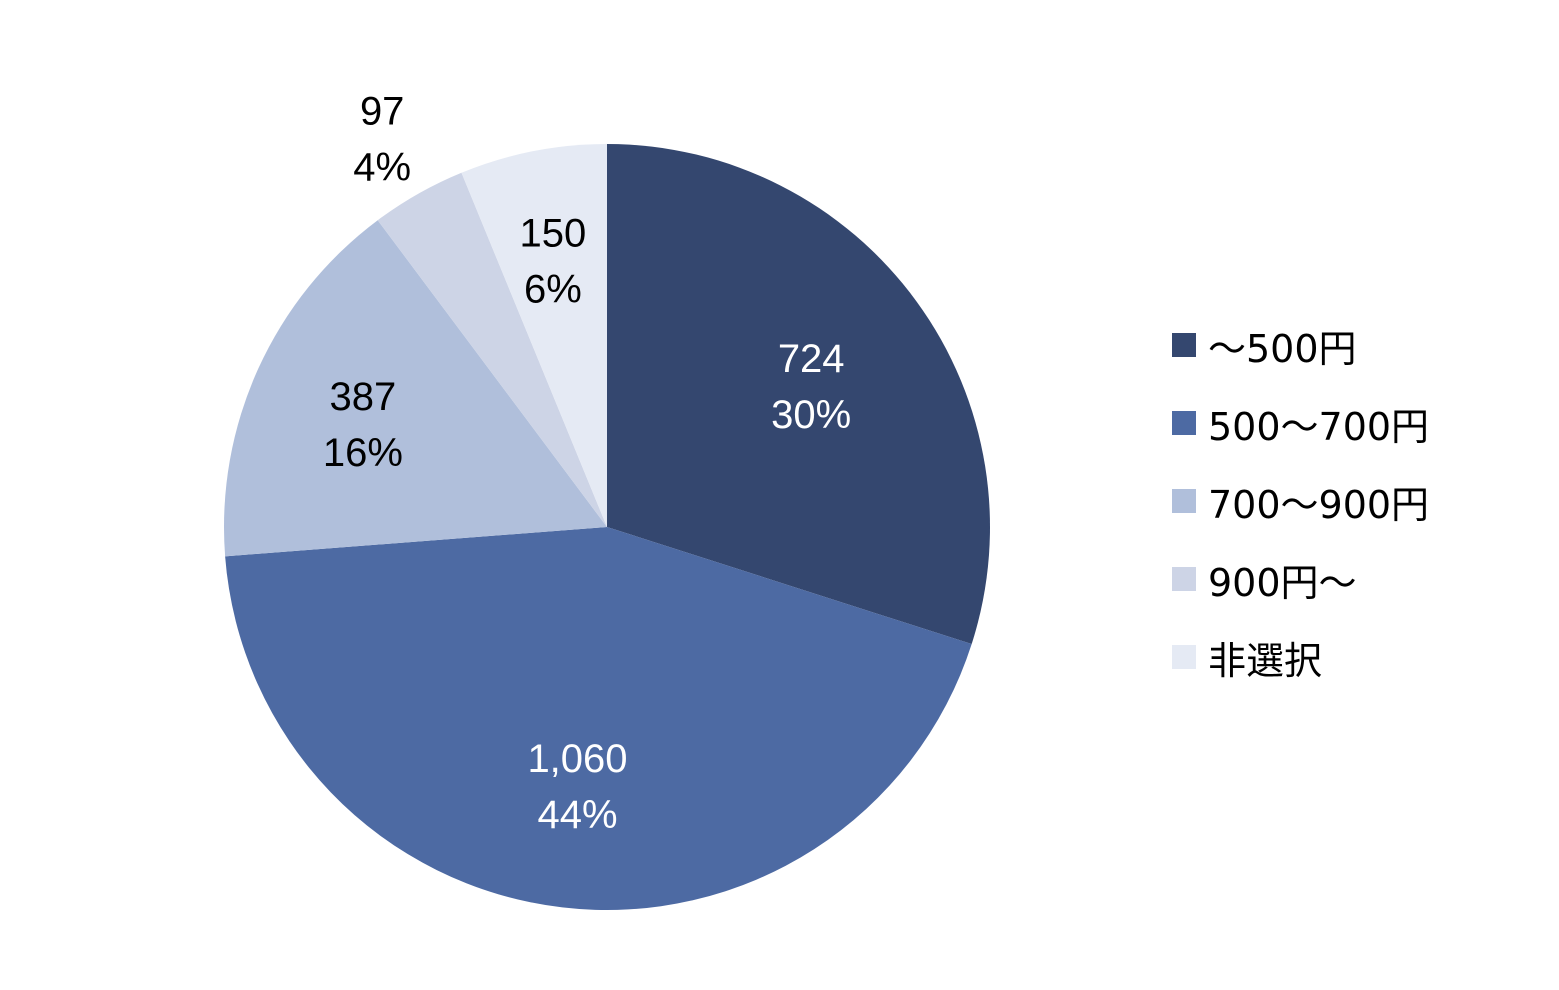 The width and height of the screenshot is (1559, 990). Describe the element at coordinates (1282, 348) in the screenshot. I see `legend-label: ～500円` at that location.